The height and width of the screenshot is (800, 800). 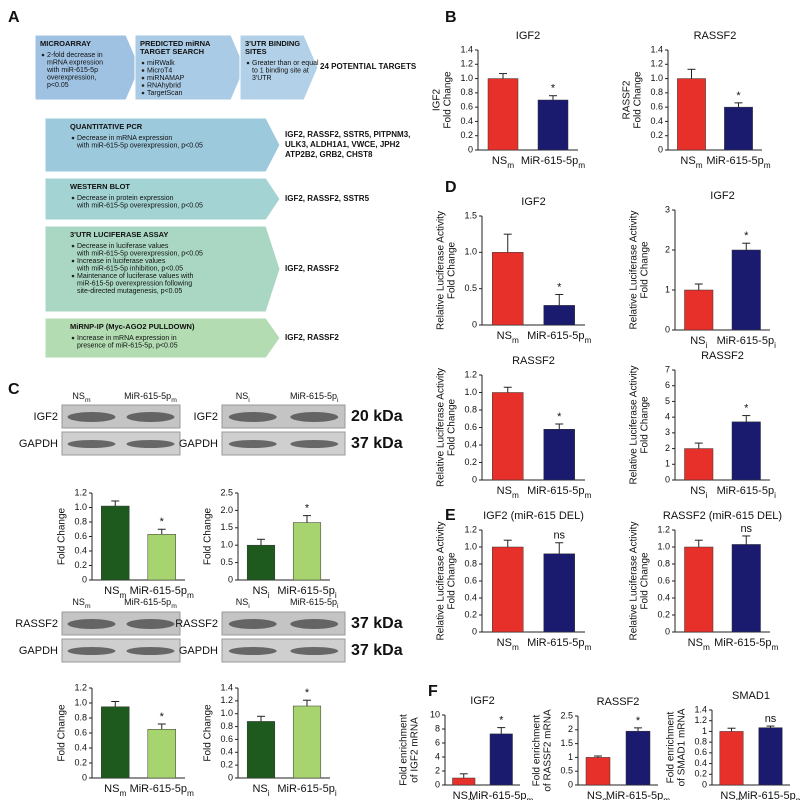 I want to click on flow-bullet: Maintenance of luciferase values with, so click(x=135, y=276).